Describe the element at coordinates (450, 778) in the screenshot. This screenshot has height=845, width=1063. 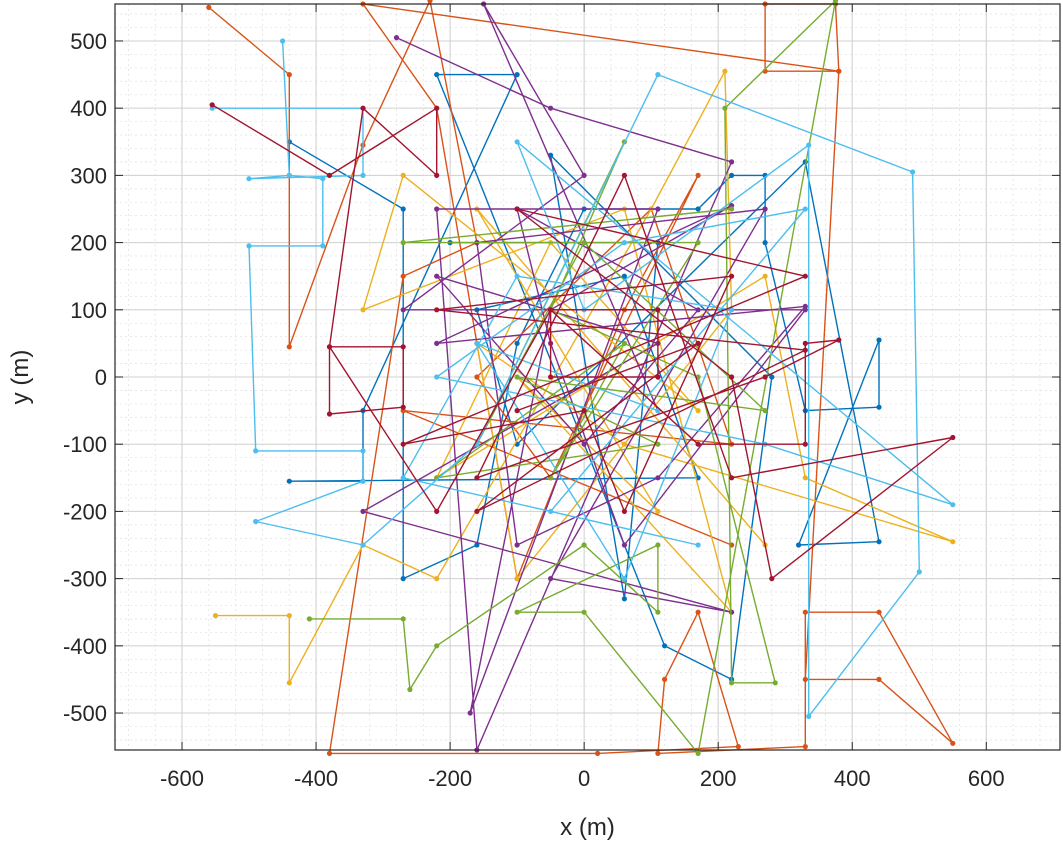
I see `x-tick-label: -200` at that location.